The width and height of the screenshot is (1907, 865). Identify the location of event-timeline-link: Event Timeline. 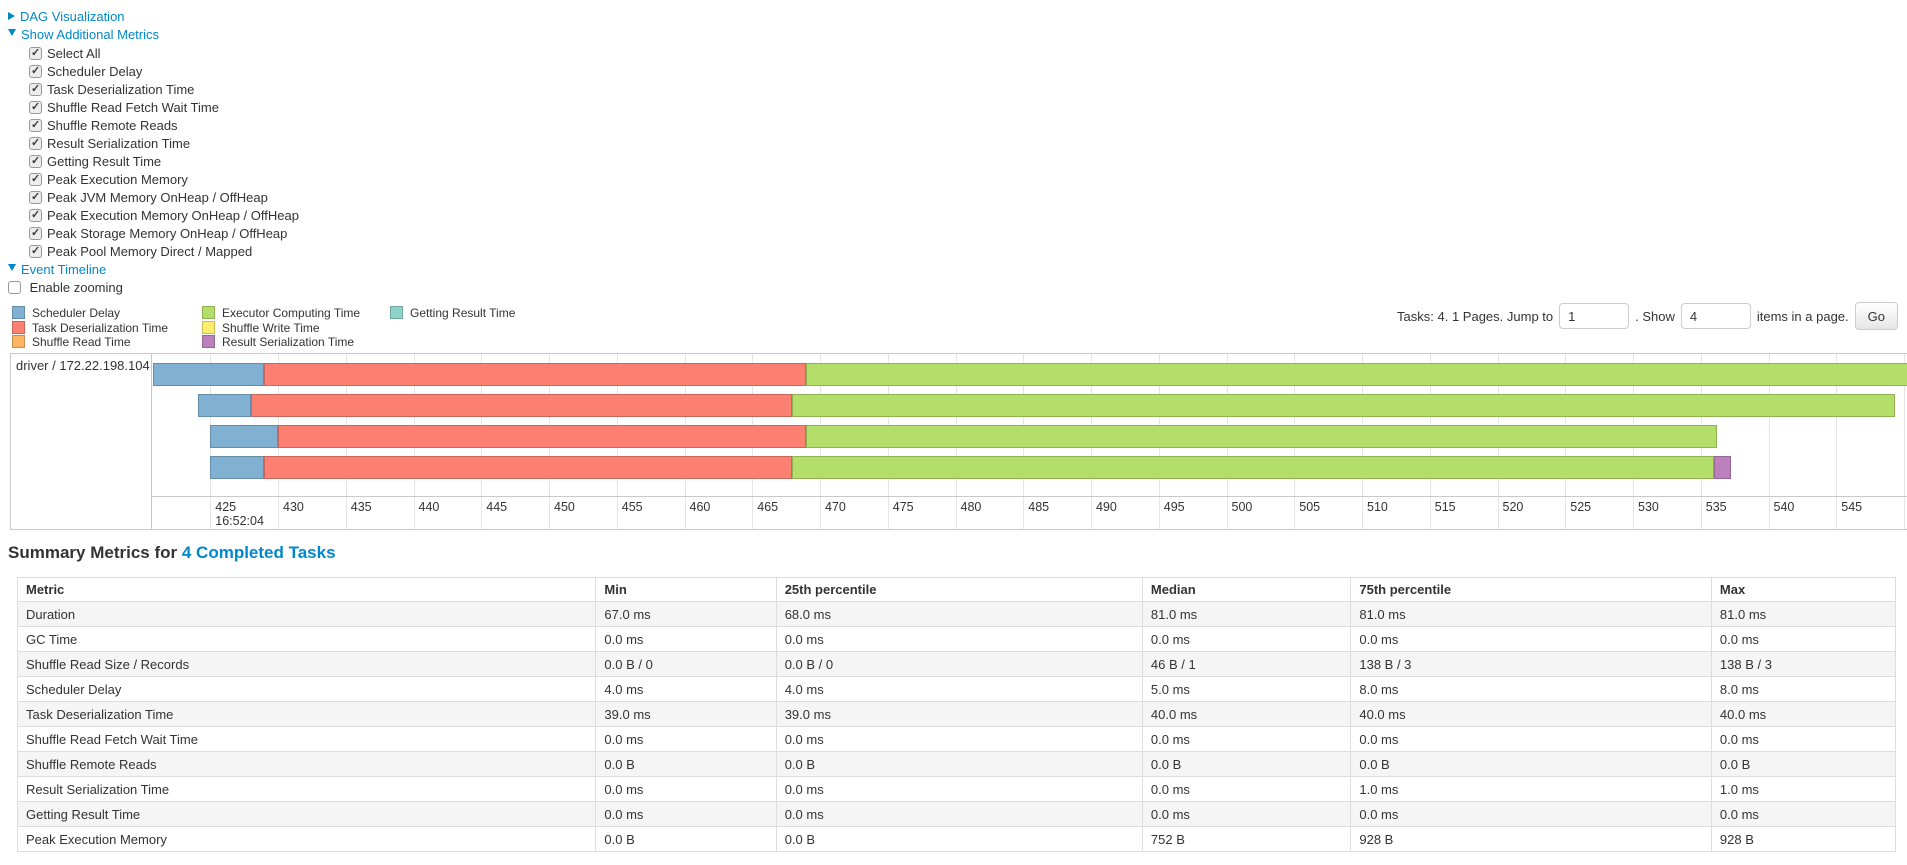
(64, 269).